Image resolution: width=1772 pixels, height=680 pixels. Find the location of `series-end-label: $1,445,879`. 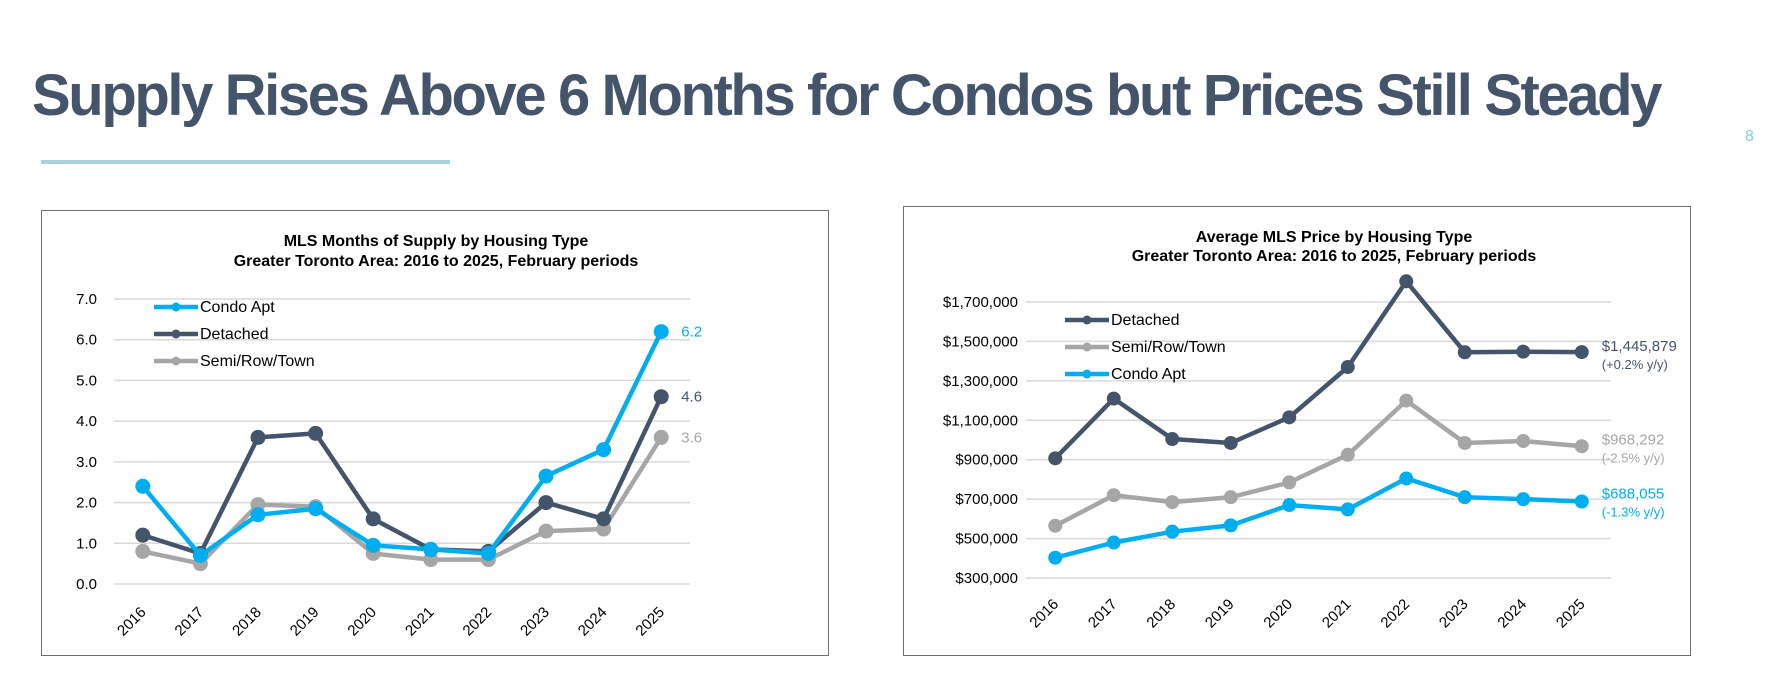

series-end-label: $1,445,879 is located at coordinates (1639, 346).